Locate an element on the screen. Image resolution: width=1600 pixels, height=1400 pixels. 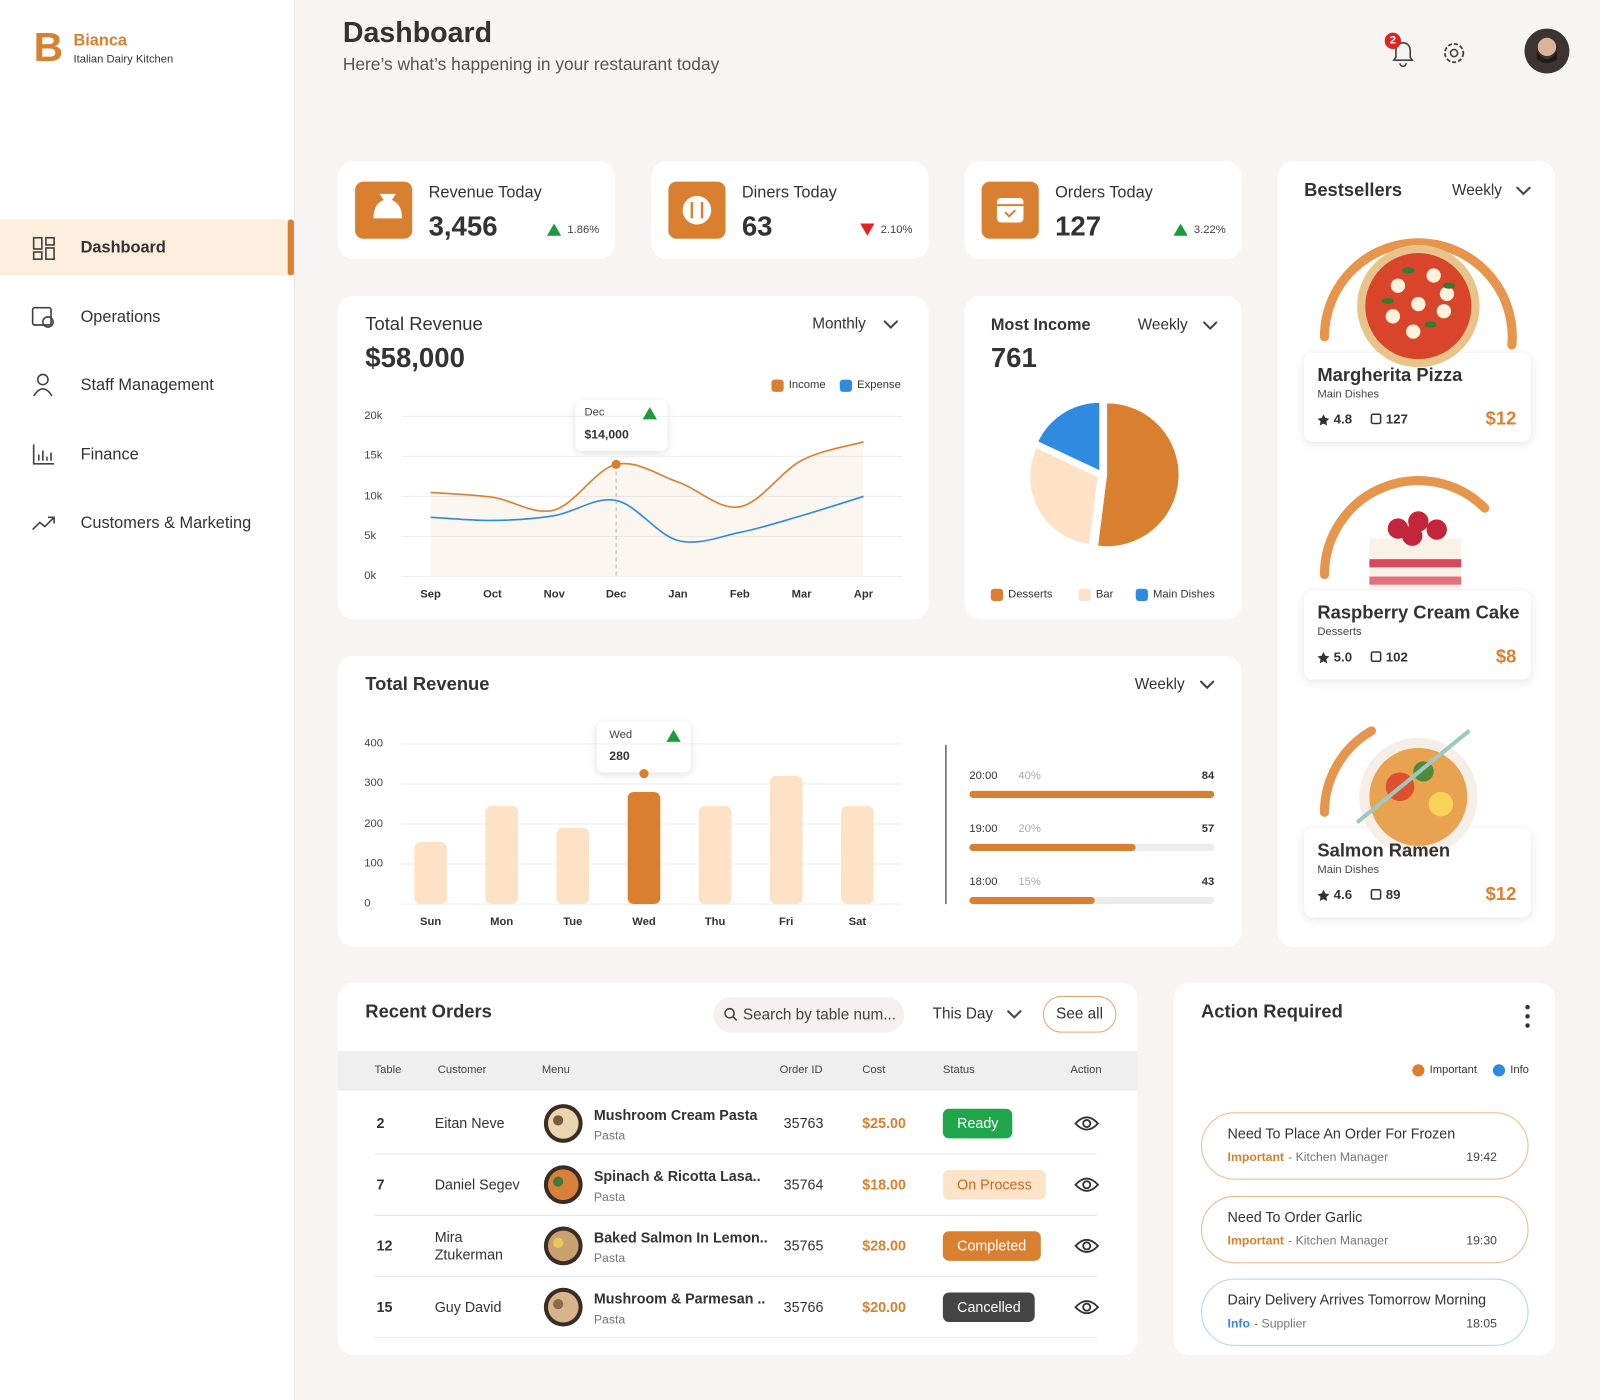
status-badge: On Process is located at coordinates (994, 1185).